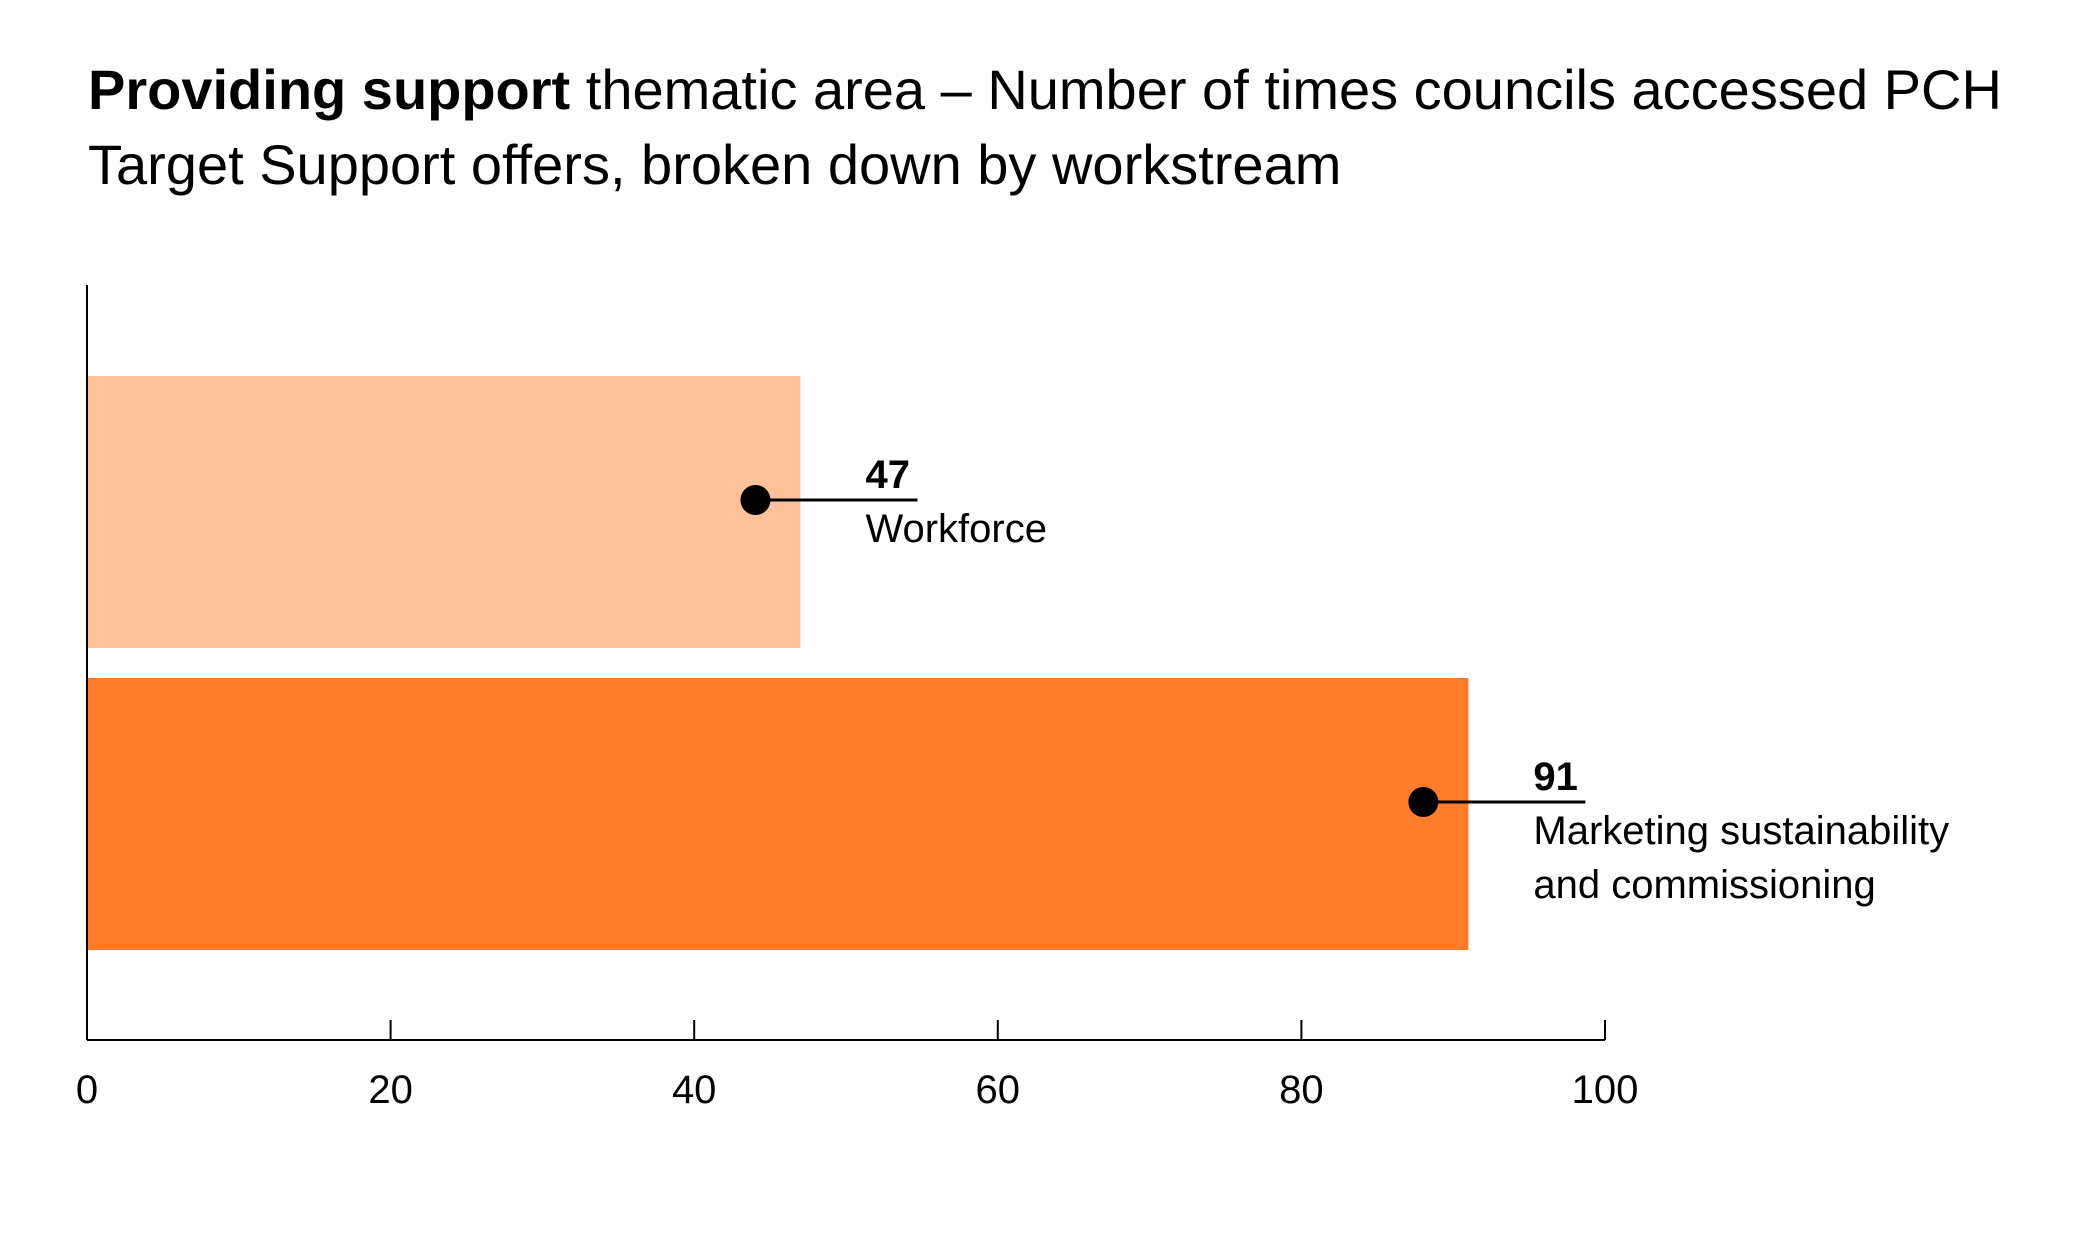  I want to click on category-label-1-0: Marketing sustainability, so click(1741, 831).